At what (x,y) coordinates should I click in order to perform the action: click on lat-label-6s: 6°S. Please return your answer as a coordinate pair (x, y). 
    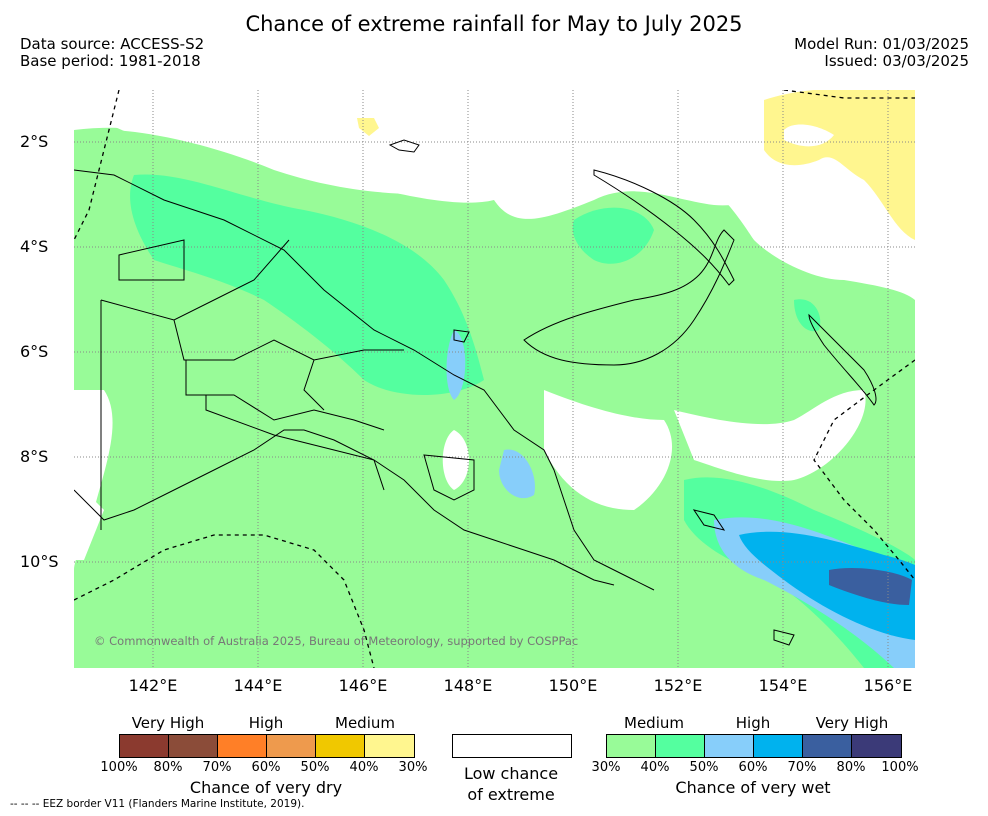
    Looking at the image, I should click on (34, 351).